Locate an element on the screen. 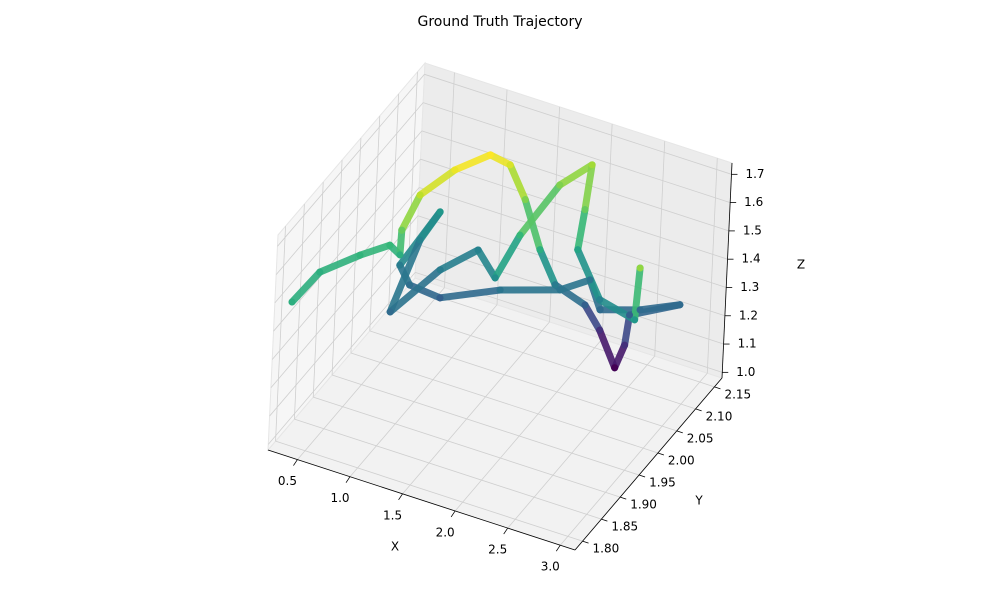 This screenshot has height=600, width=1000. y-tick-label: 1.85 is located at coordinates (624, 527).